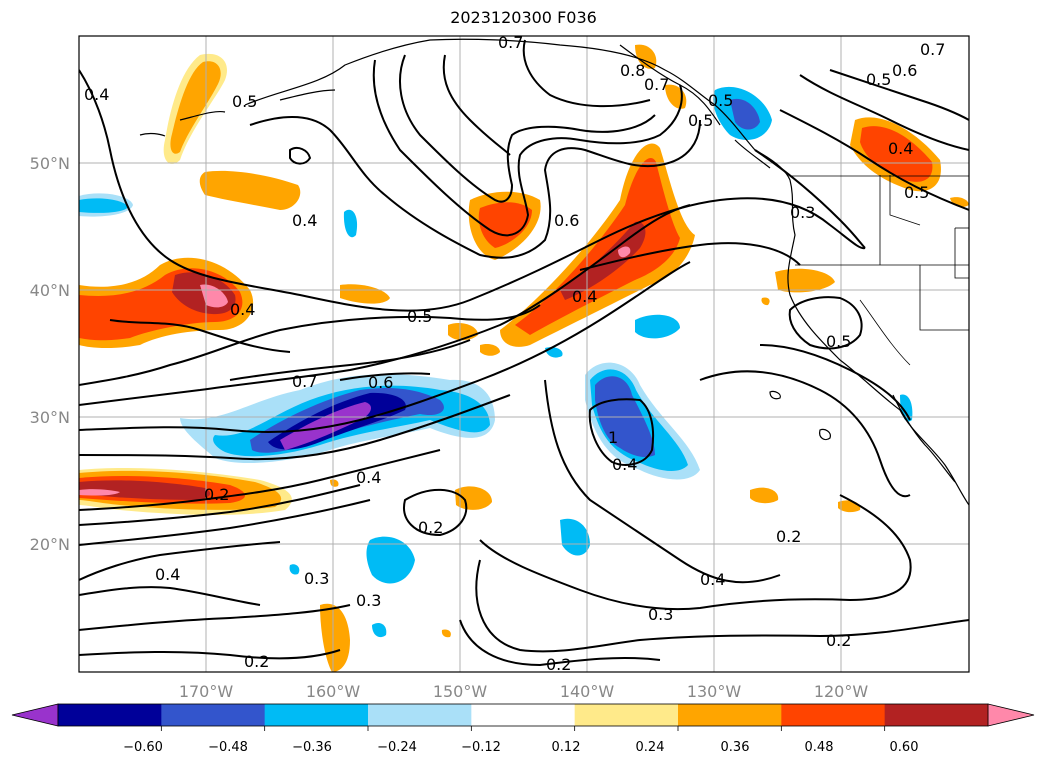  Describe the element at coordinates (632, 70) in the screenshot. I see `contour-label: 0.8` at that location.